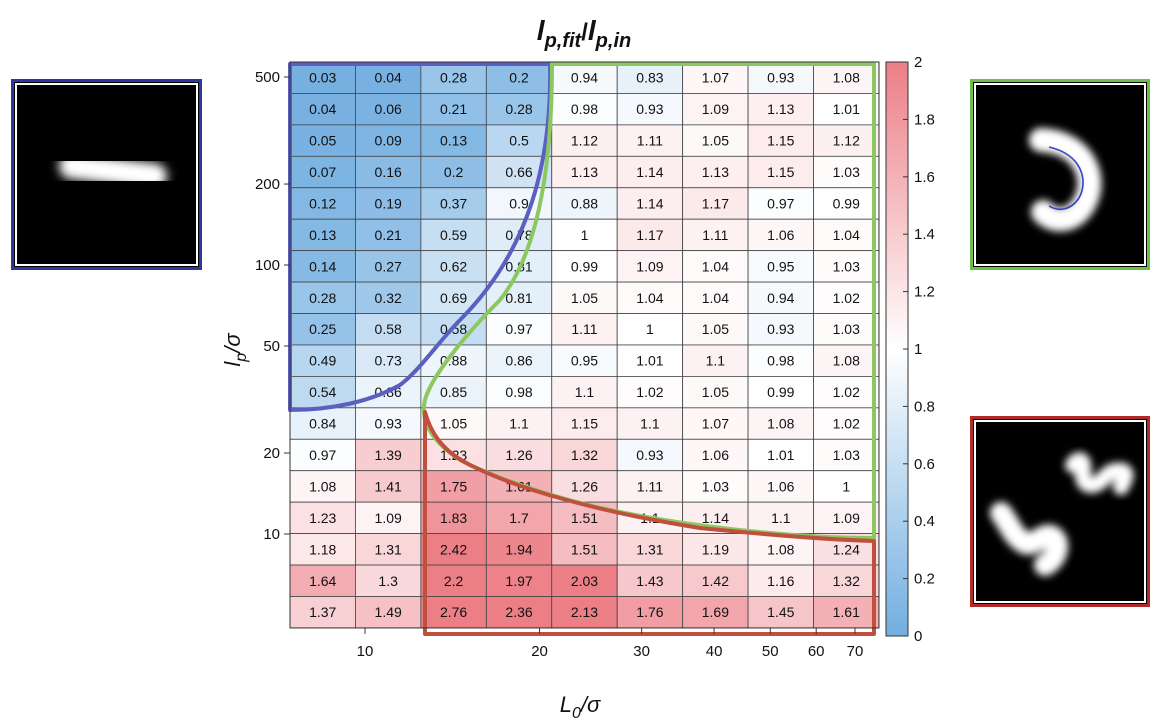 The width and height of the screenshot is (1150, 726). Describe the element at coordinates (576, 713) in the screenshot. I see `xlabel-sub: 0` at that location.